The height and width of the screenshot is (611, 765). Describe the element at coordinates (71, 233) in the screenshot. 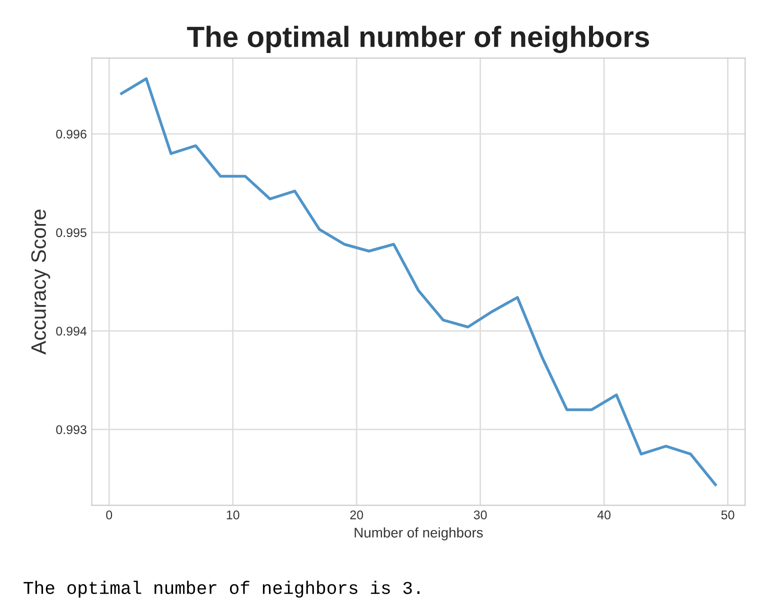

I see `y-tick-label: 0.995` at that location.